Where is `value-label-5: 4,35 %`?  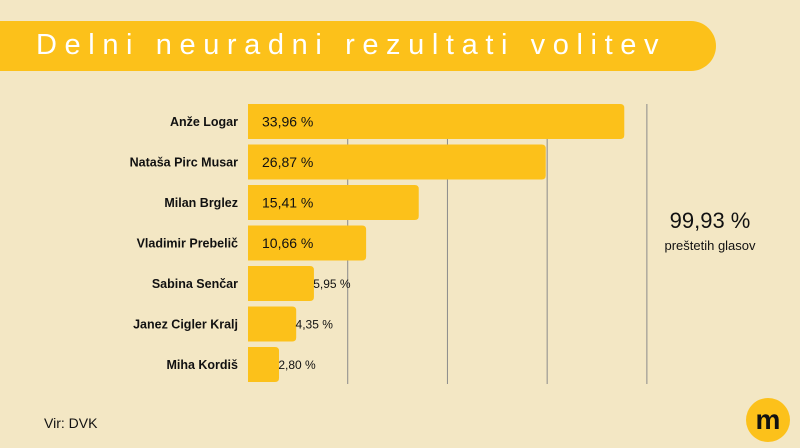 value-label-5: 4,35 % is located at coordinates (315, 325).